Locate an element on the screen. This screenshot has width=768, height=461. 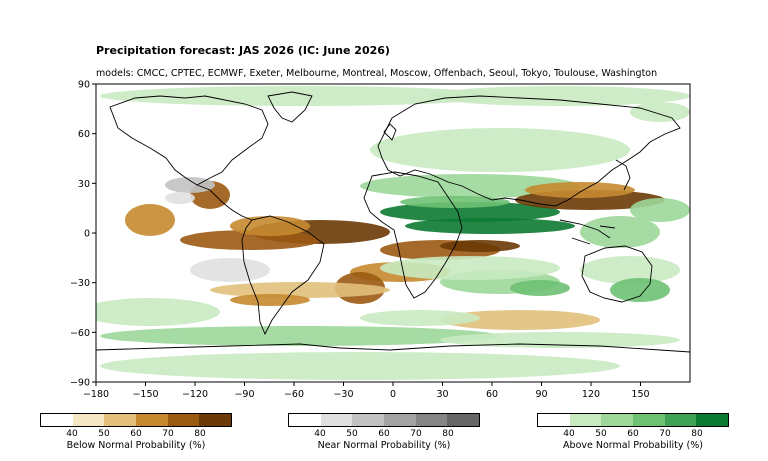
colorbar-above-normal-label: Above Normal Probability (%) is located at coordinates (633, 445).